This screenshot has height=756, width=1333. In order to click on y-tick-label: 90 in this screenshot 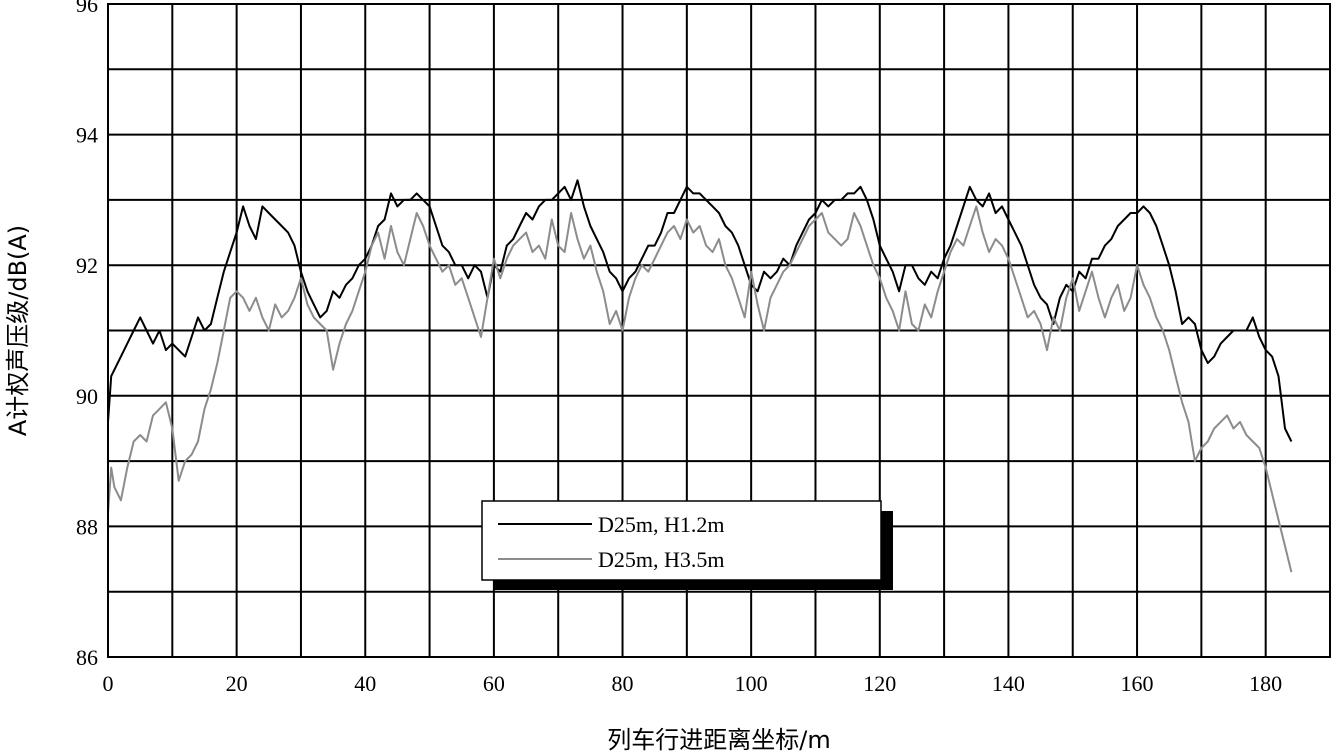, I will do `click(87, 396)`.